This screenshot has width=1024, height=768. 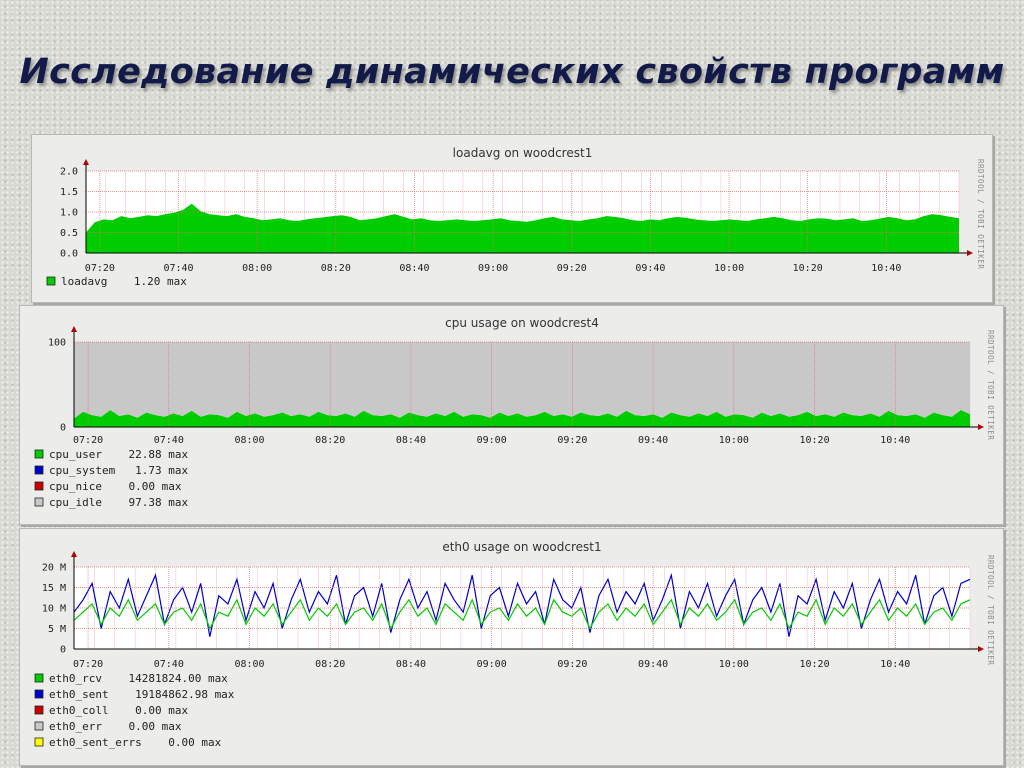 What do you see at coordinates (69, 172) in the screenshot?
I see `y-tick-label: 2.0` at bounding box center [69, 172].